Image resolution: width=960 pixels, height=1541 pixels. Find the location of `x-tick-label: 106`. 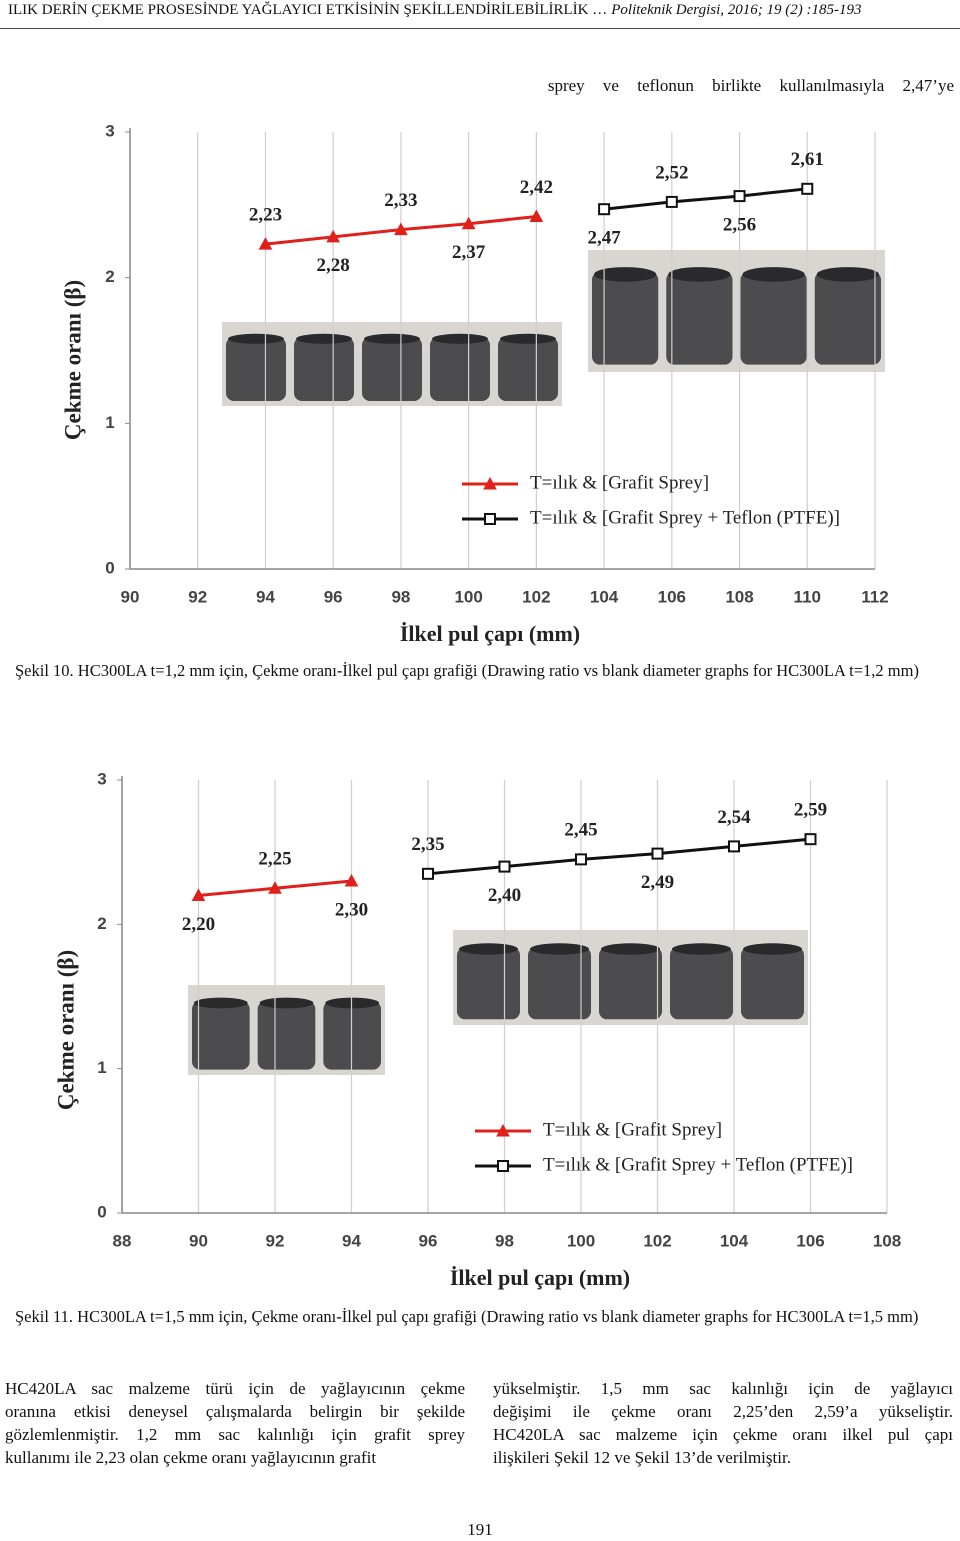

x-tick-label: 106 is located at coordinates (672, 596).